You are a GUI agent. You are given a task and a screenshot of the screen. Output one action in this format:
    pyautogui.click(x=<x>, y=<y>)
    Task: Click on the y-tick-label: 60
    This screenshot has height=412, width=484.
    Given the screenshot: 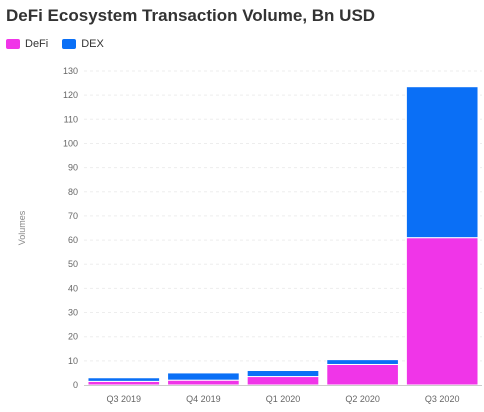 What is the action you would take?
    pyautogui.click(x=73, y=240)
    